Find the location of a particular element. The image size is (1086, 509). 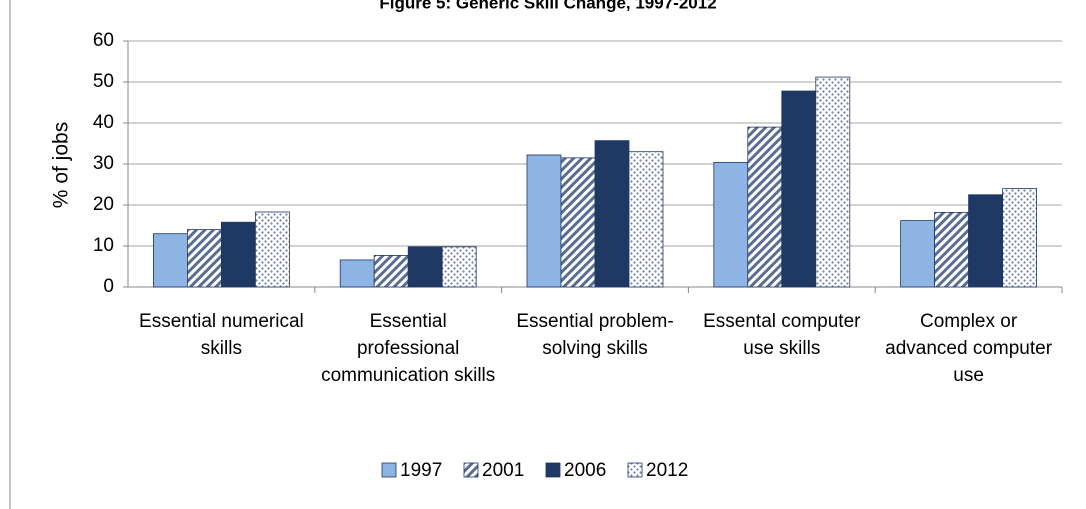

legend-label: 1997 is located at coordinates (421, 470).